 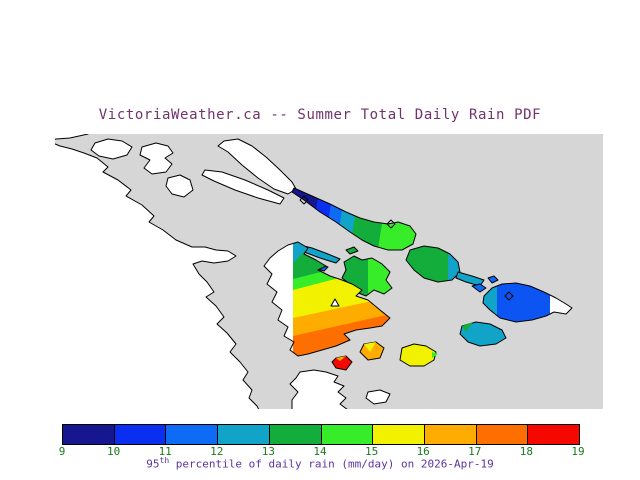 What do you see at coordinates (578, 451) in the screenshot?
I see `color-scale-tick-19: 19` at bounding box center [578, 451].